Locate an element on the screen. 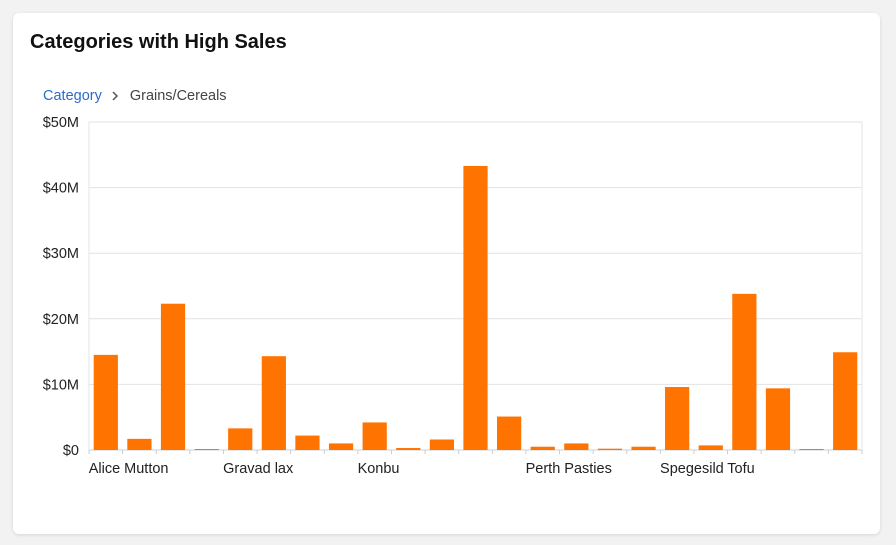 This screenshot has width=896, height=545. x-tick-label: Spegesild is located at coordinates (692, 469).